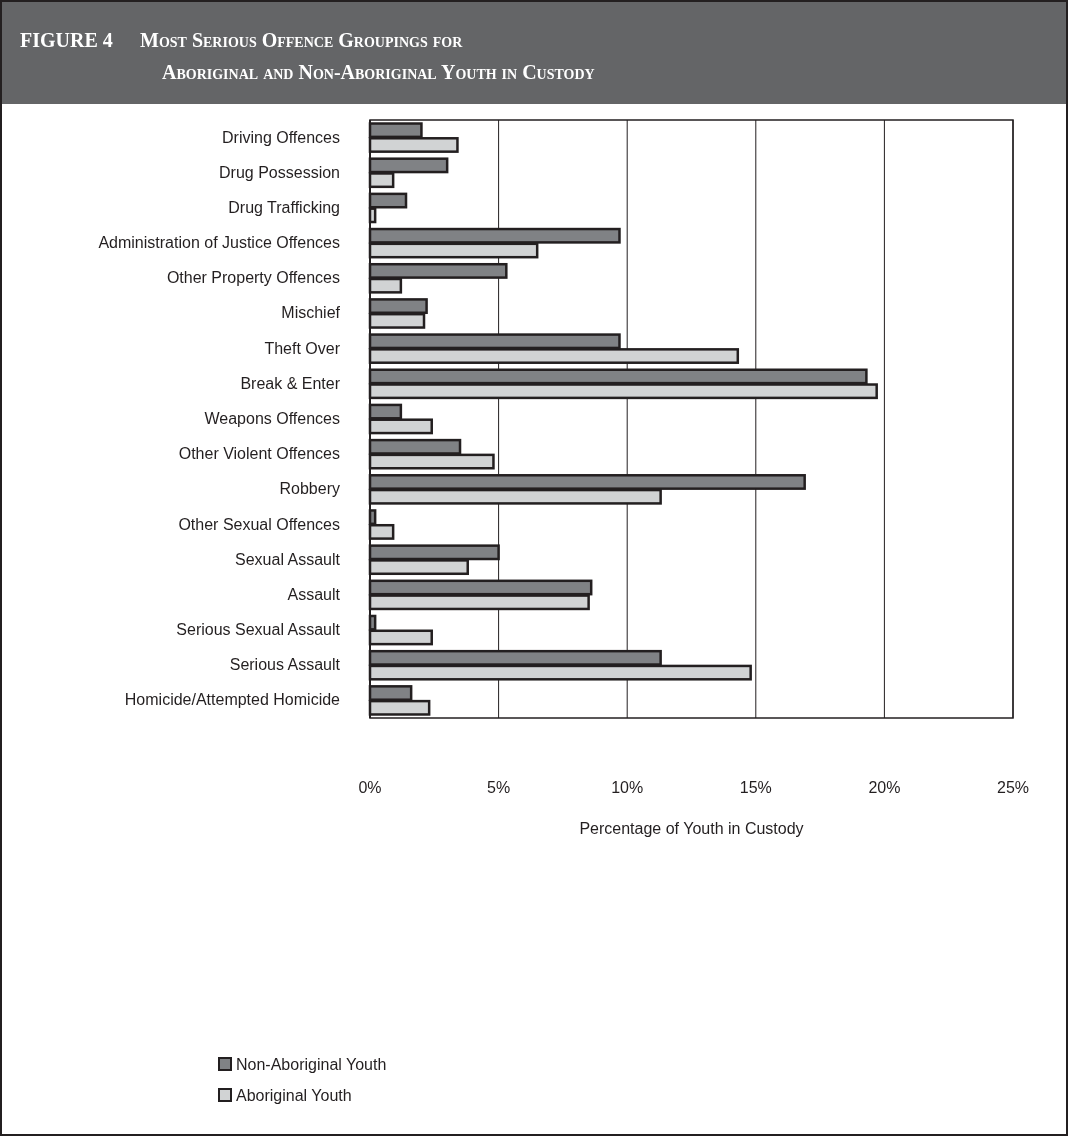 The height and width of the screenshot is (1136, 1068). I want to click on y-tick-label: Other Property Offences, so click(253, 278).